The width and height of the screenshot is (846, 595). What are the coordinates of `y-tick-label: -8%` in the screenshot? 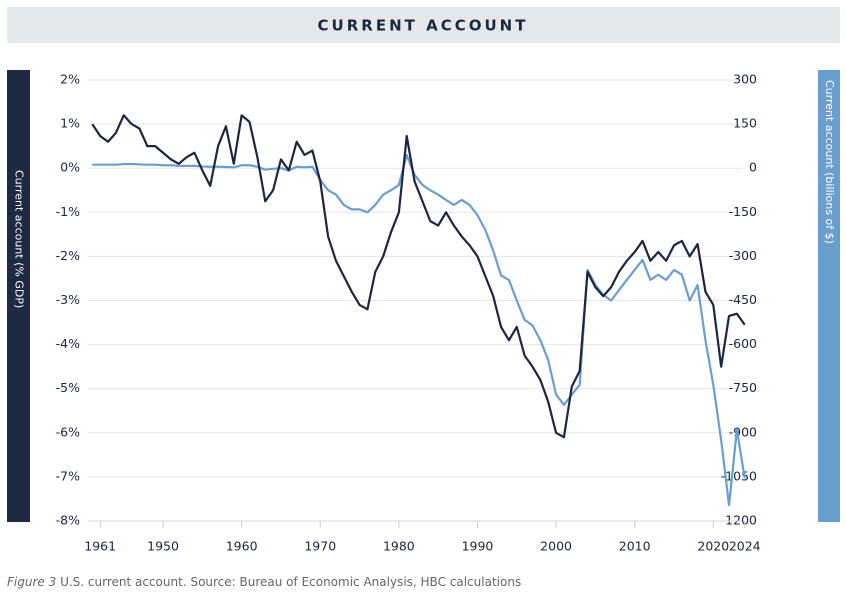 It's located at (68, 520).